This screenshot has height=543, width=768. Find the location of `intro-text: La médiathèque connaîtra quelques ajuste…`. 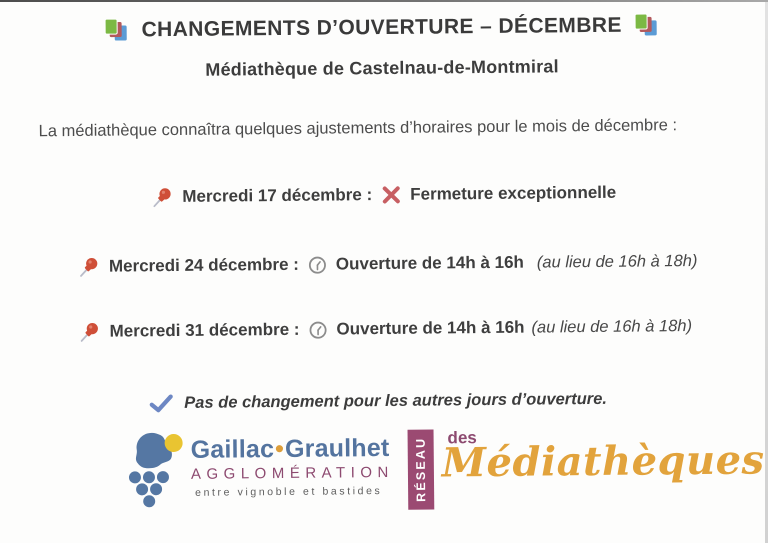

intro-text: La médiathèque connaîtra quelques ajuste… is located at coordinates (358, 128).